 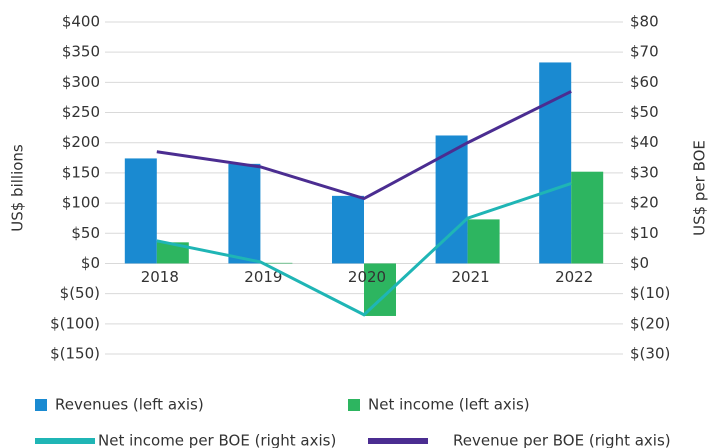 I want to click on x-tick-label: 2020, so click(x=367, y=277).